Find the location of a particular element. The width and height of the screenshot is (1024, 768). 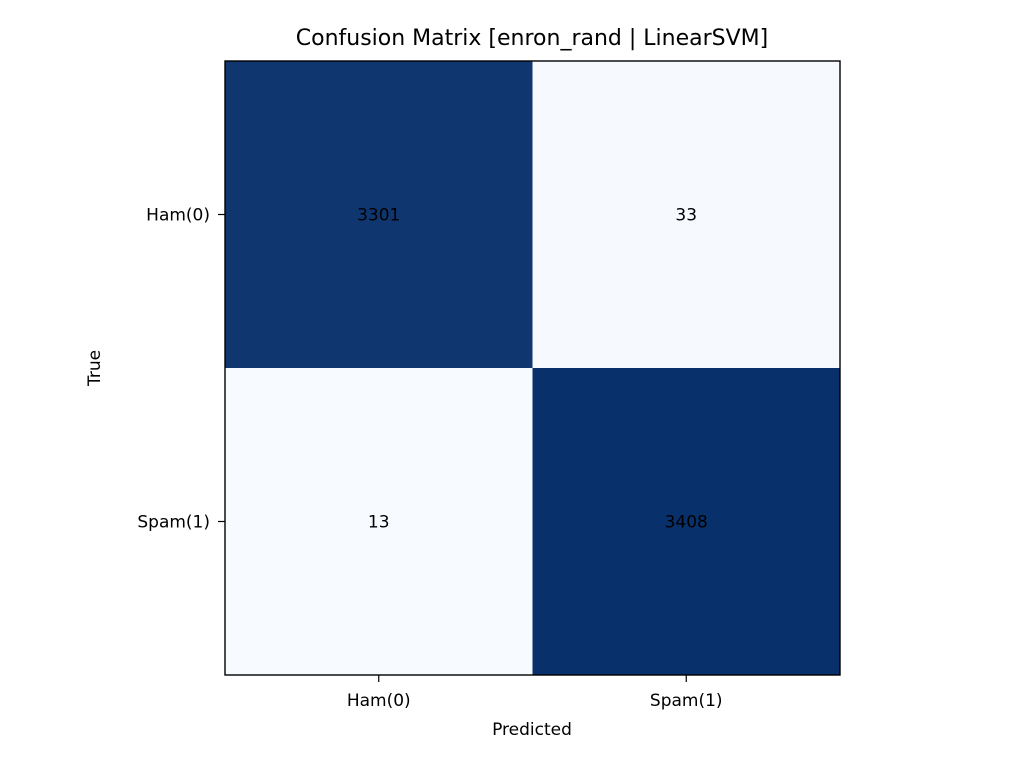

x-tick-label: Spam(1) is located at coordinates (686, 701).